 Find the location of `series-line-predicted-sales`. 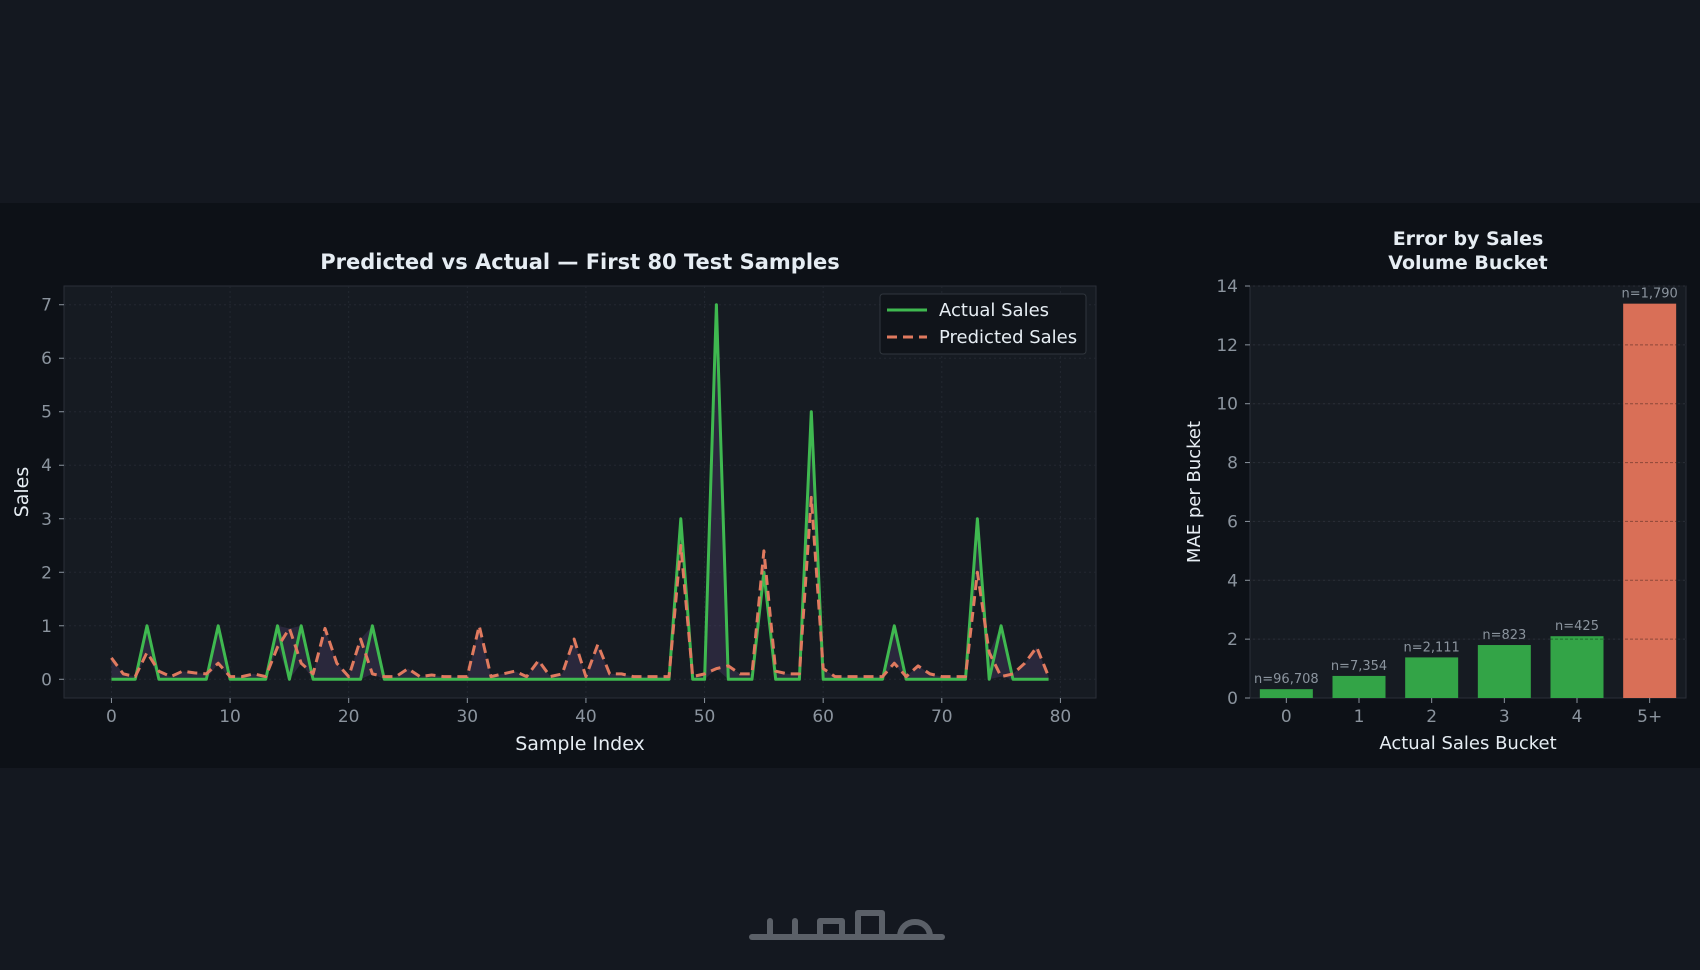

series-line-predicted-sales is located at coordinates (580, 587).